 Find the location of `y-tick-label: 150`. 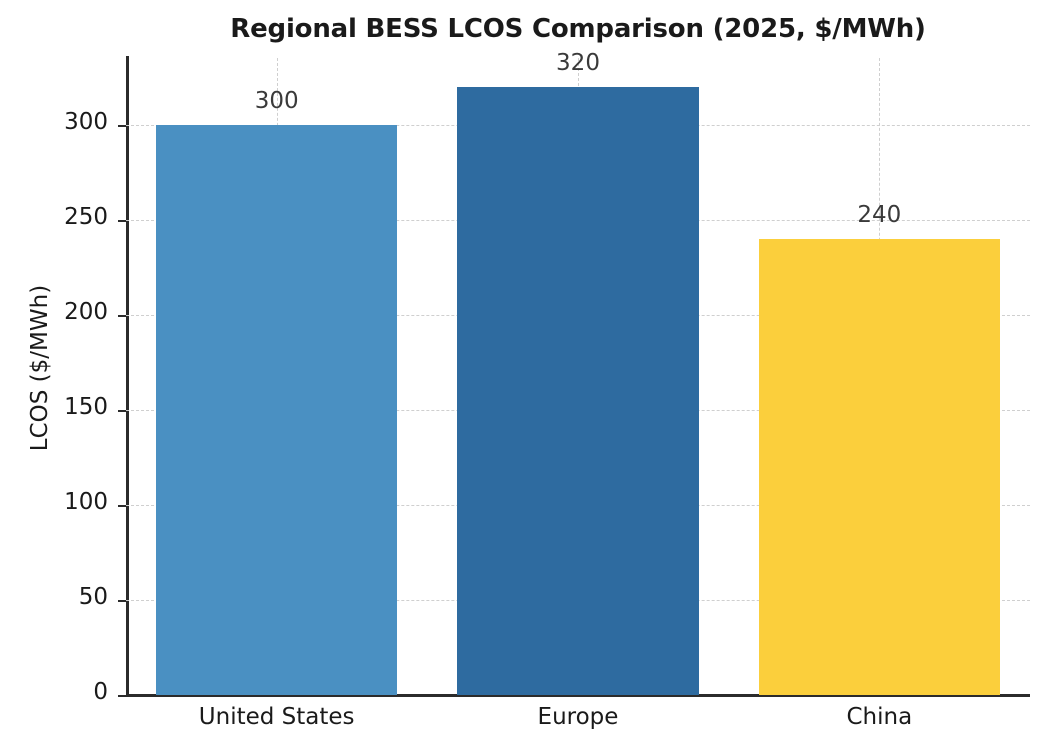

y-tick-label: 150 is located at coordinates (86, 406).